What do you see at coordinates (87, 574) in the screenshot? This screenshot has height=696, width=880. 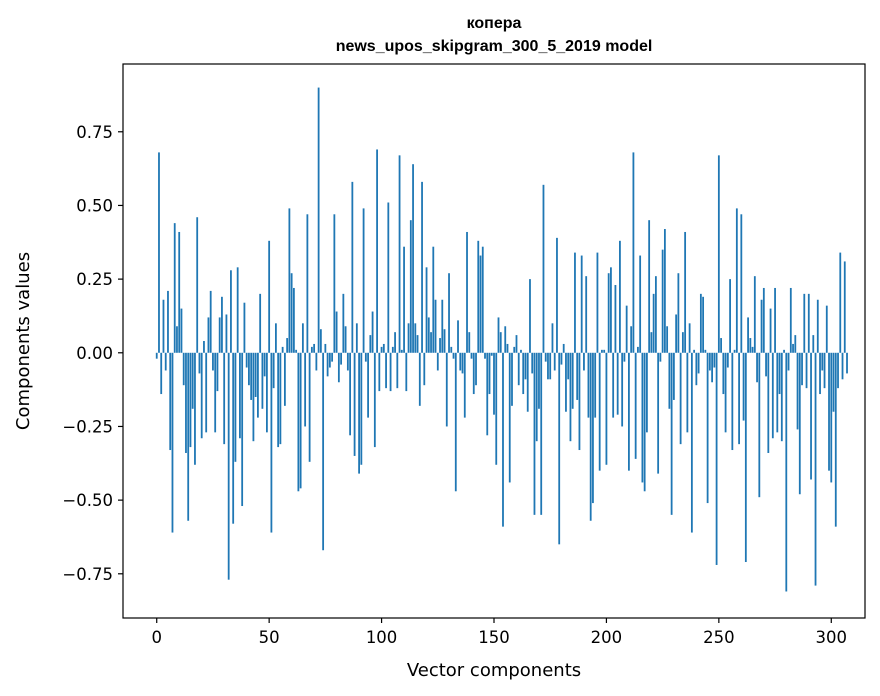 I see `y-tick-label: −0.75` at bounding box center [87, 574].